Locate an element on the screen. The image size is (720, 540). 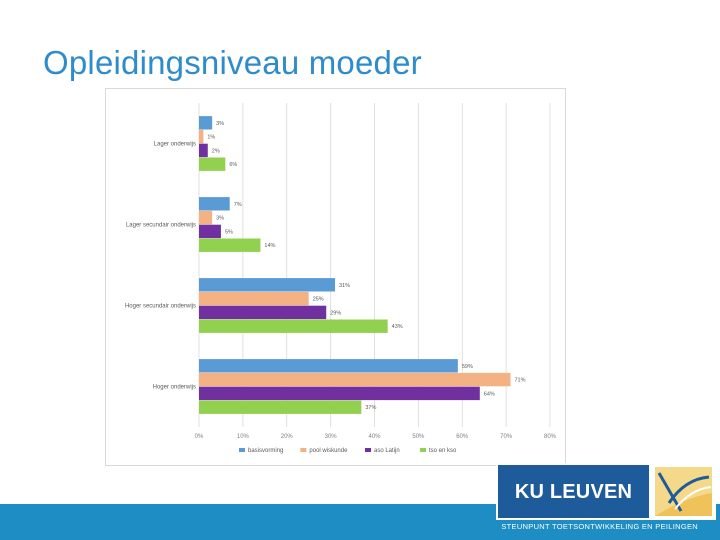
x-tick-label: 60% is located at coordinates (462, 437).